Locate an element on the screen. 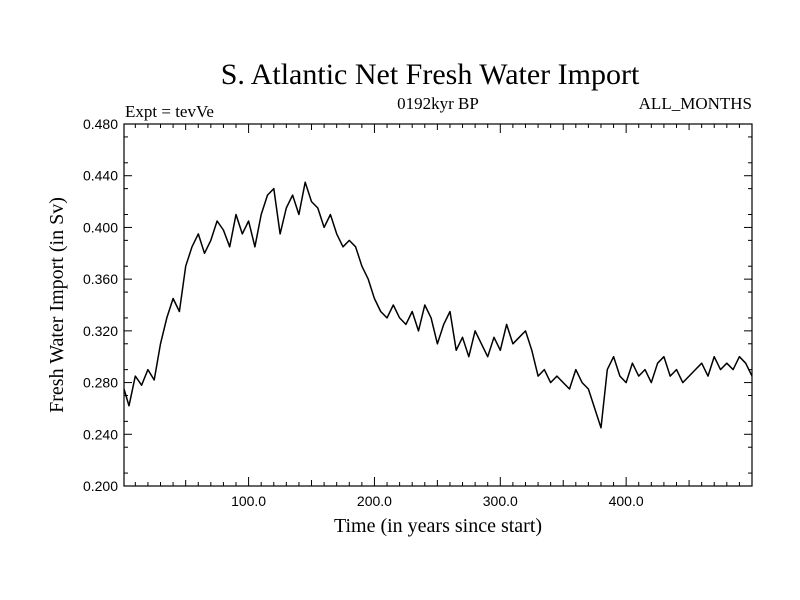 The width and height of the screenshot is (800, 600). y-tick-label: 0.200 is located at coordinates (100, 486).